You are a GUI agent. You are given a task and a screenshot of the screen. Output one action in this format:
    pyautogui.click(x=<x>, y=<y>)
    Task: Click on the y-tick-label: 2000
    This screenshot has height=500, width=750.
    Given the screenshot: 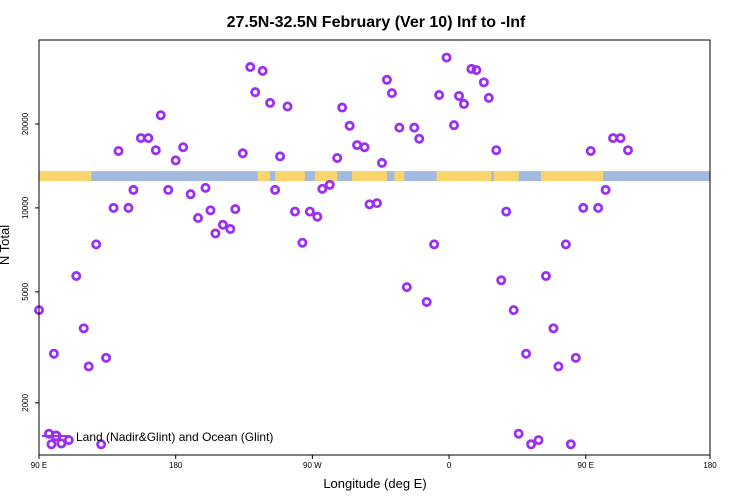 What is the action you would take?
    pyautogui.click(x=25, y=402)
    